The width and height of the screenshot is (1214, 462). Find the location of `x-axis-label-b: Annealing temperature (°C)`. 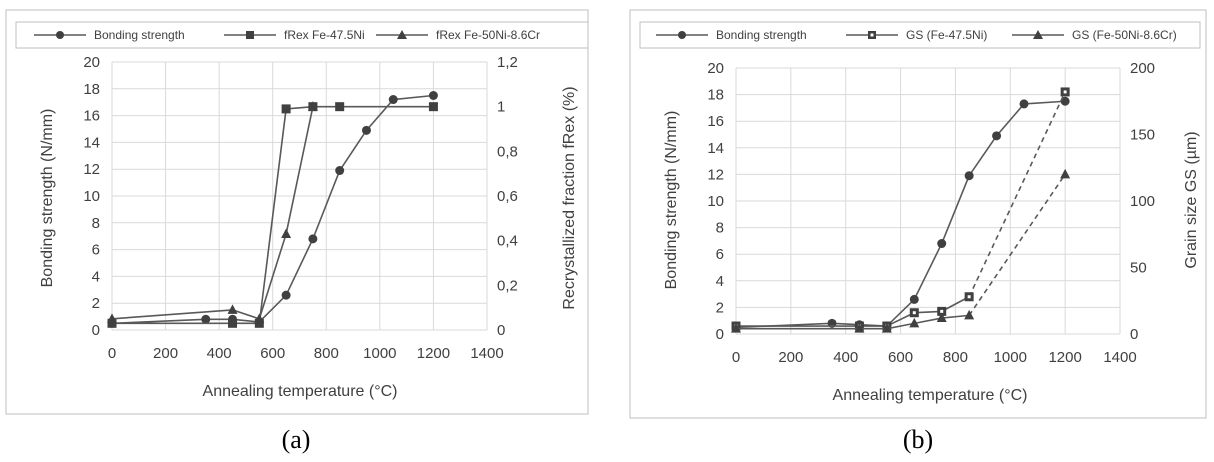

x-axis-label-b: Annealing temperature (°C) is located at coordinates (930, 395).